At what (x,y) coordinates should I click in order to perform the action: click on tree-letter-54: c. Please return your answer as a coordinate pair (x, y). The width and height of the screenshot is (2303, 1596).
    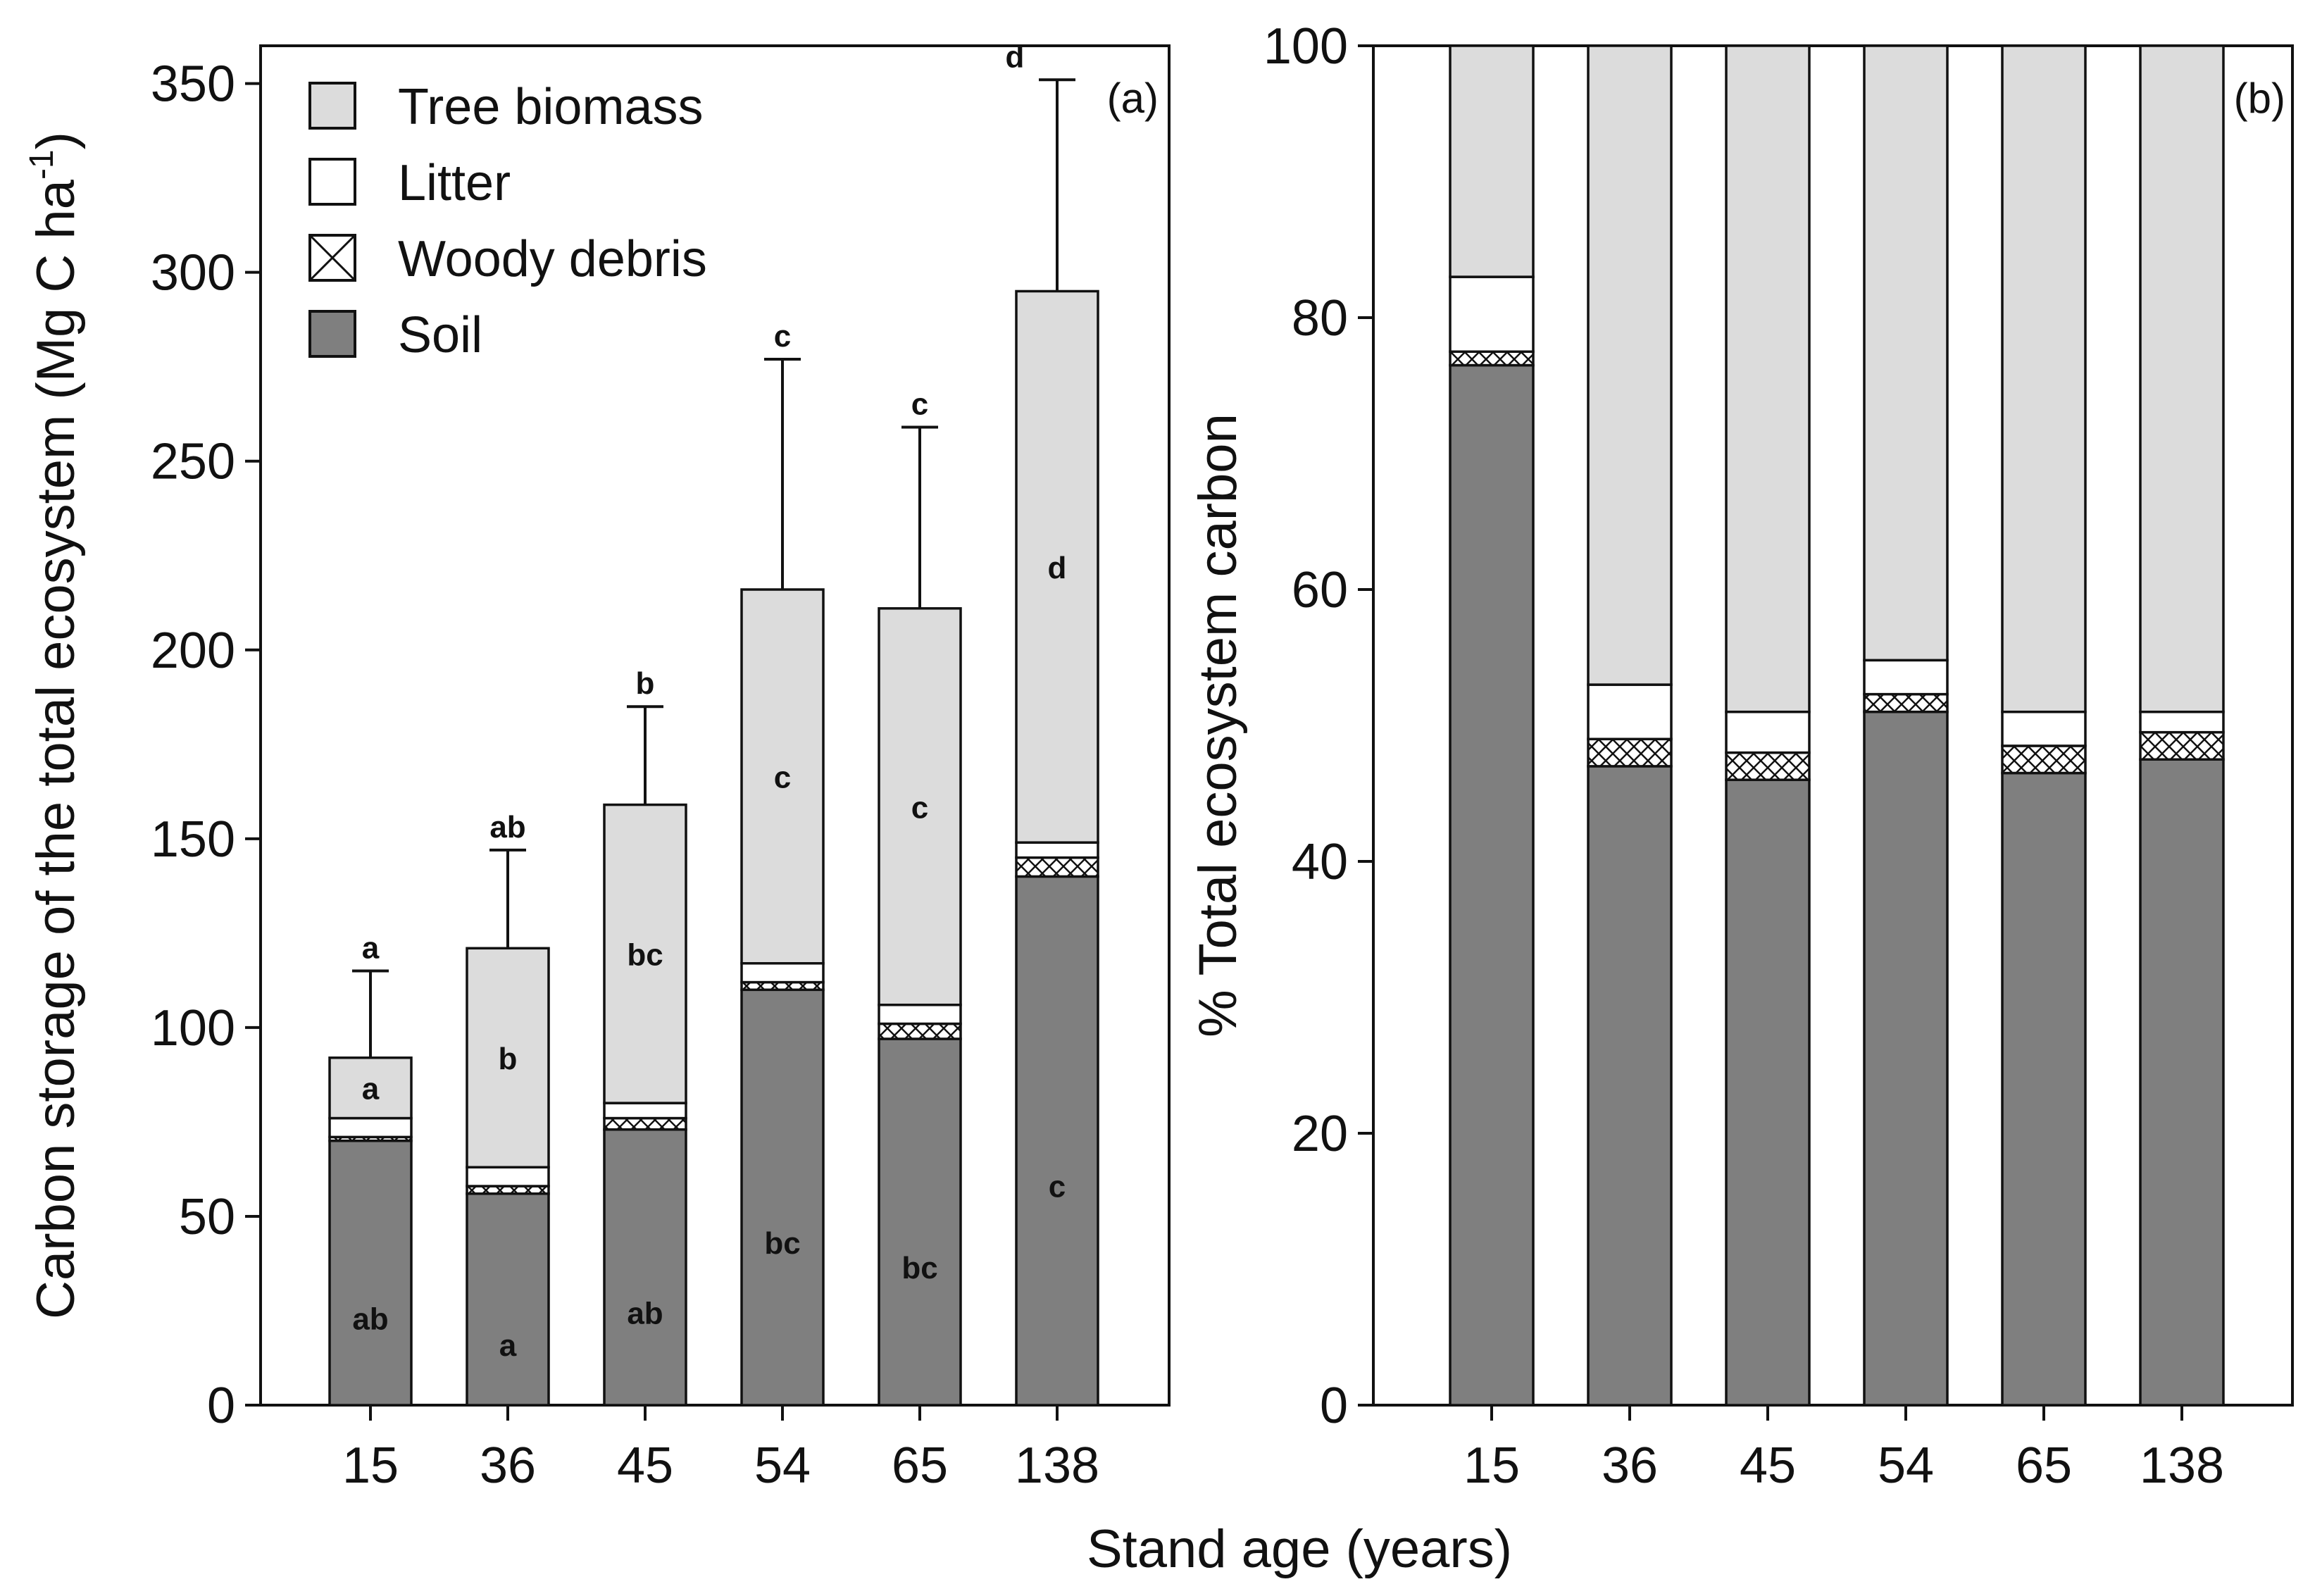
    Looking at the image, I should click on (782, 777).